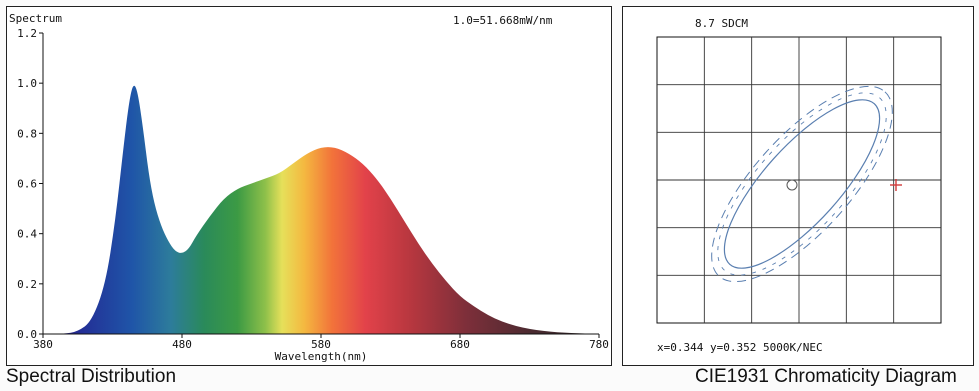  Describe the element at coordinates (321, 344) in the screenshot. I see `x-tick-label: 580` at that location.